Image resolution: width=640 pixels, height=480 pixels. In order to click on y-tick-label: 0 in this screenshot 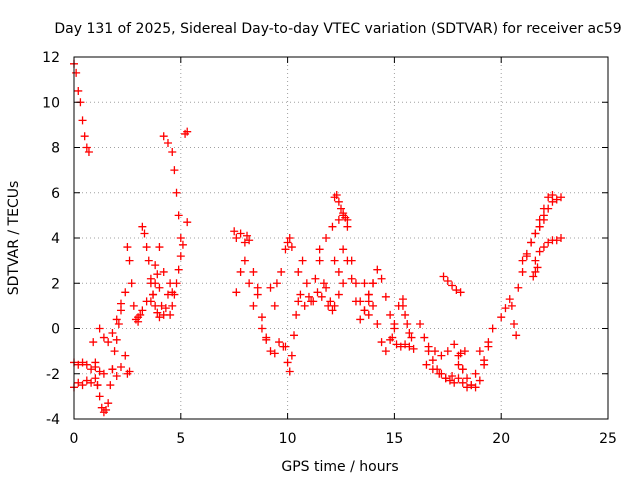, I will do `click(55, 330)`.